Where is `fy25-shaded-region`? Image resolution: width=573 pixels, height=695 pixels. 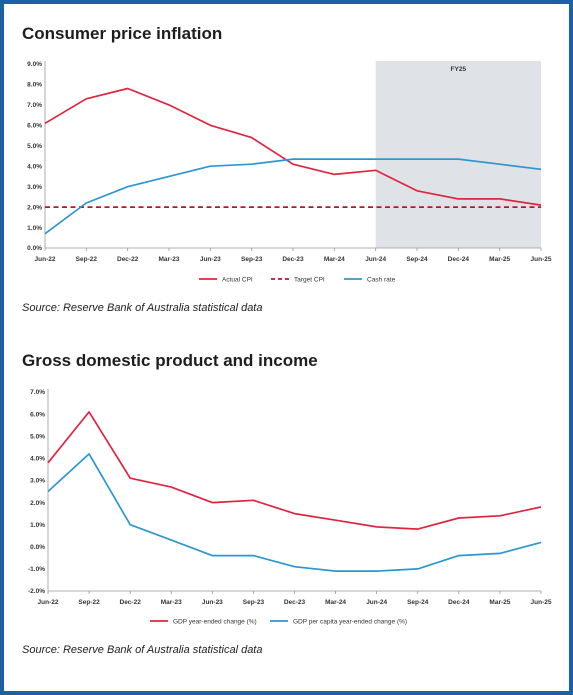 fy25-shaded-region is located at coordinates (458, 154).